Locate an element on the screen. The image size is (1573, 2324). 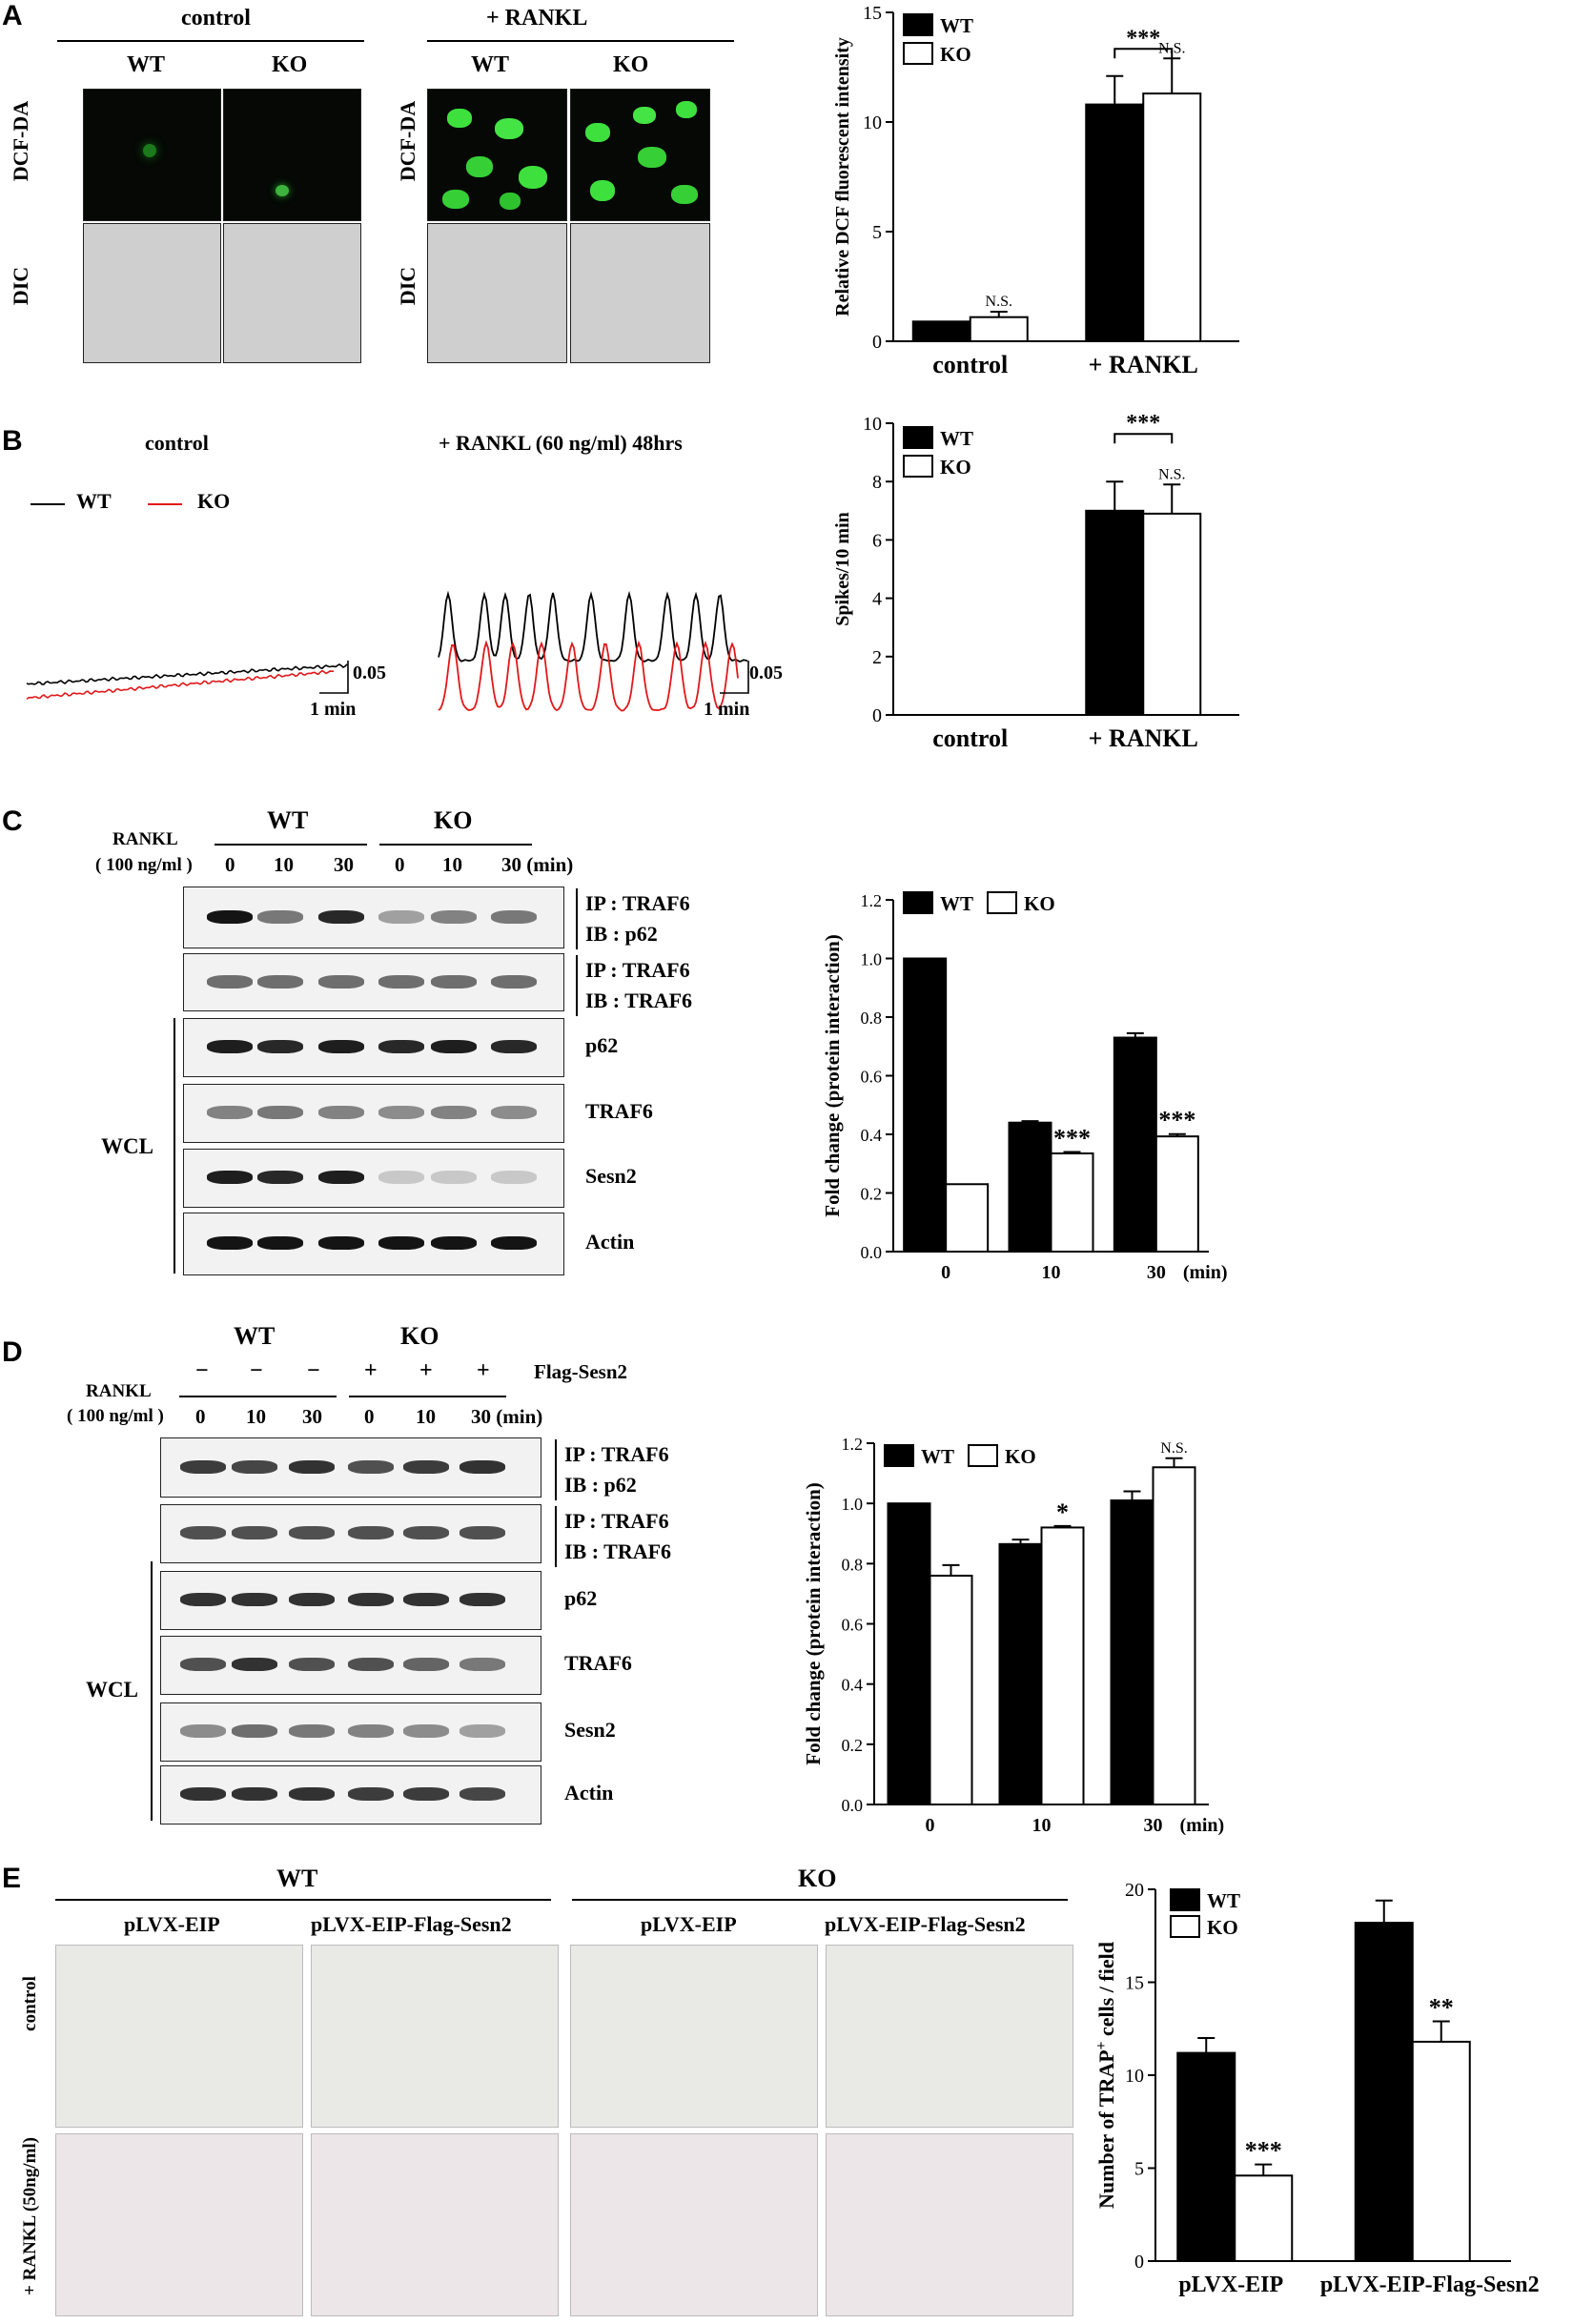
group-rule-control is located at coordinates (211, 41).